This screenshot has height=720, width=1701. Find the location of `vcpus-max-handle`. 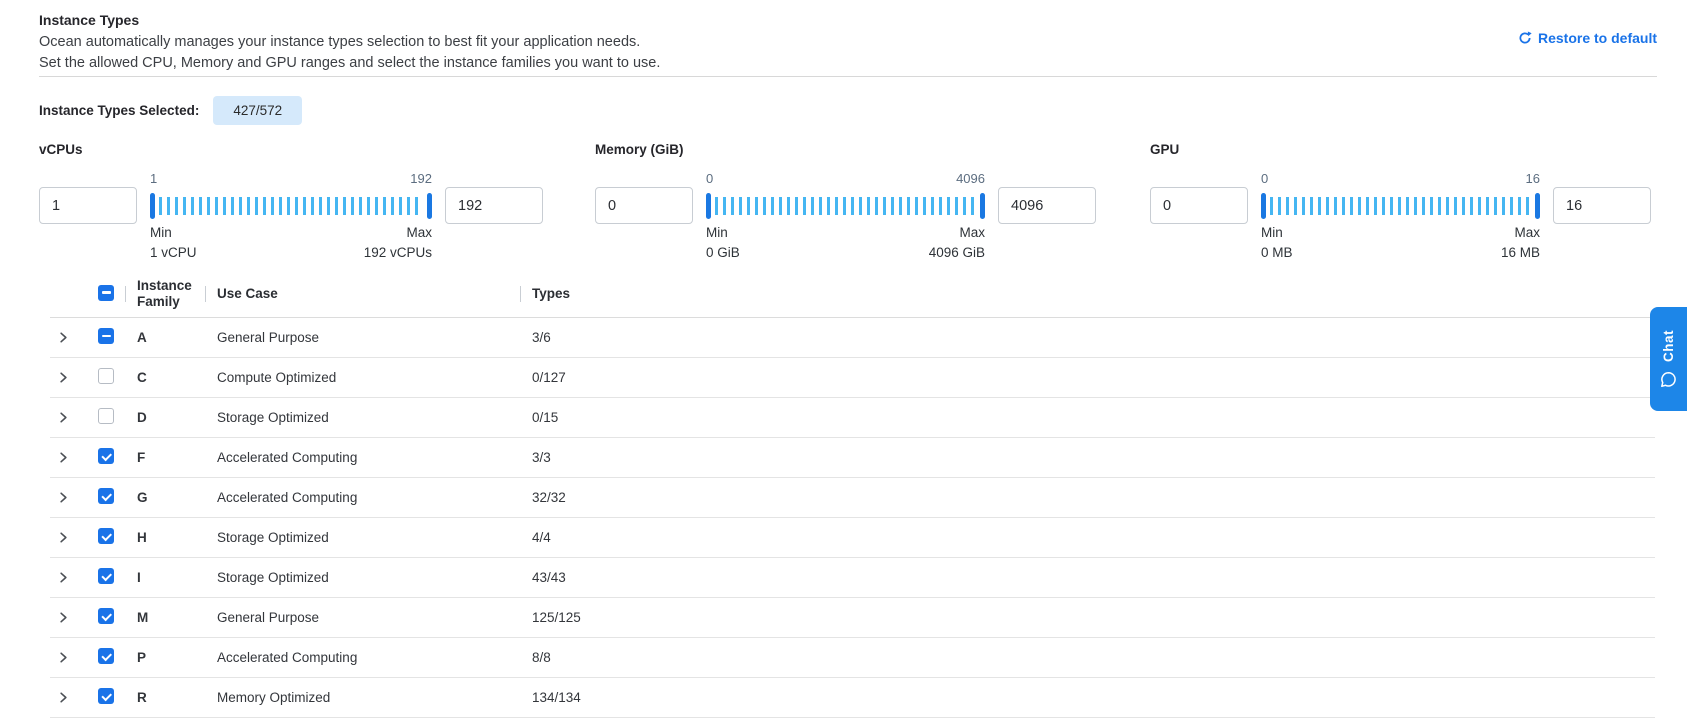

vcpus-max-handle is located at coordinates (429, 206).